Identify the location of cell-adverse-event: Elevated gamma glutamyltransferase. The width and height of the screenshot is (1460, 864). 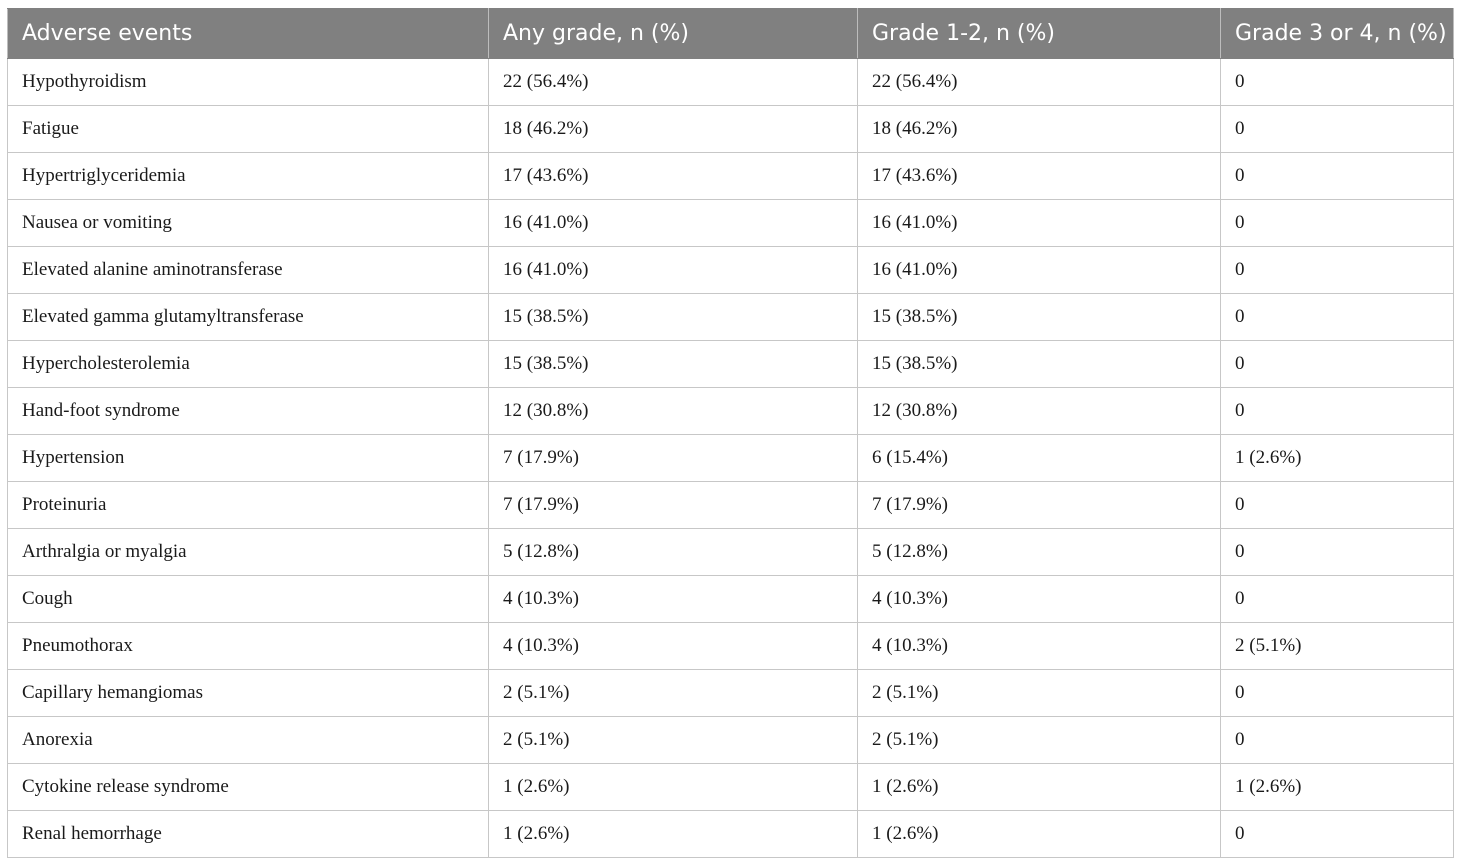
(248, 317).